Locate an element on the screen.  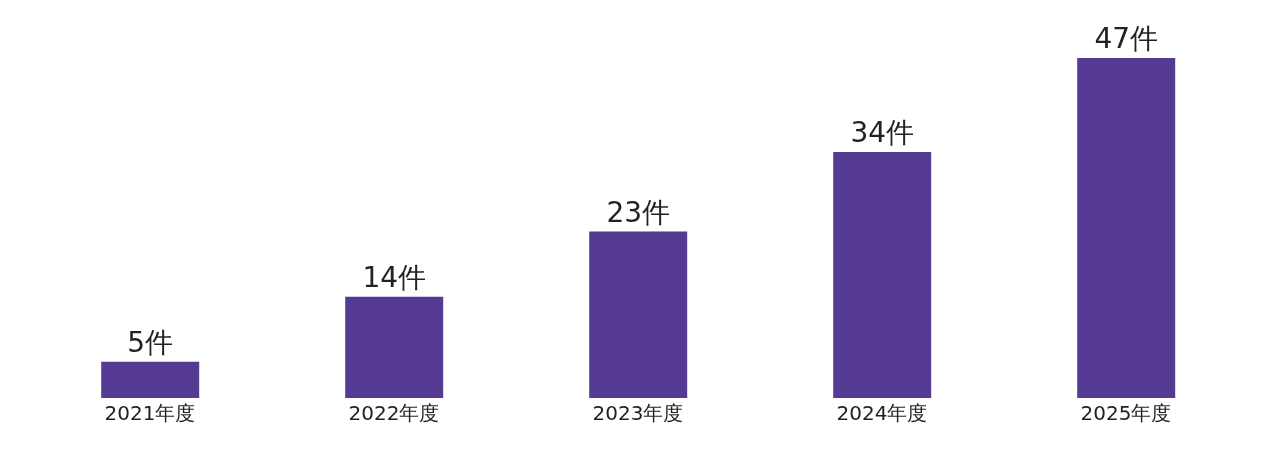
x-tick-label: 2023年度 is located at coordinates (638, 413).